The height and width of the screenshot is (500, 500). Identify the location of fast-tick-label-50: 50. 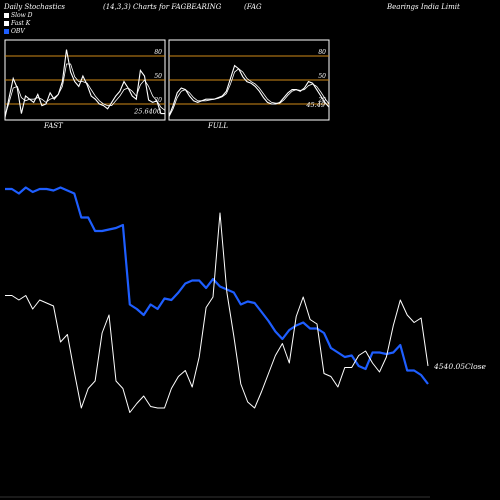
(158, 76).